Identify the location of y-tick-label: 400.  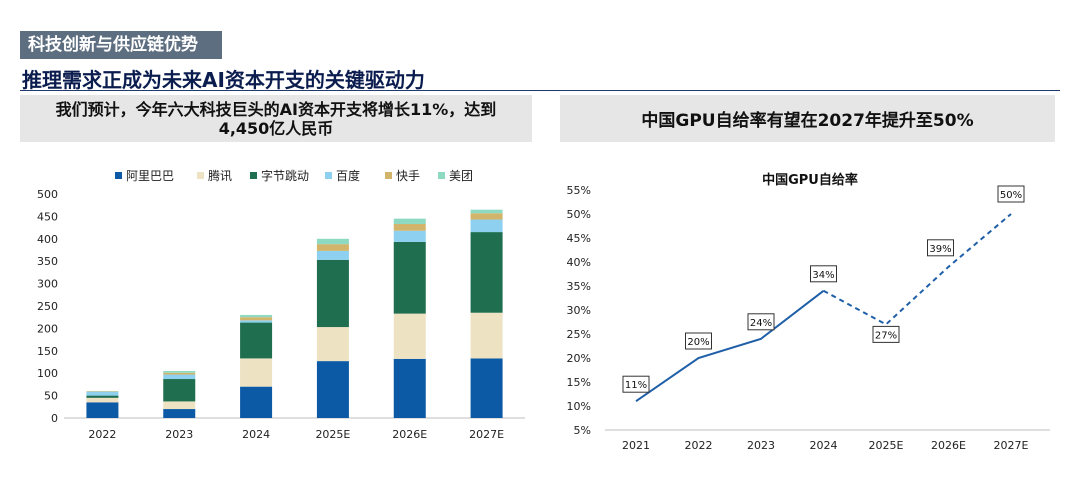
(47, 239).